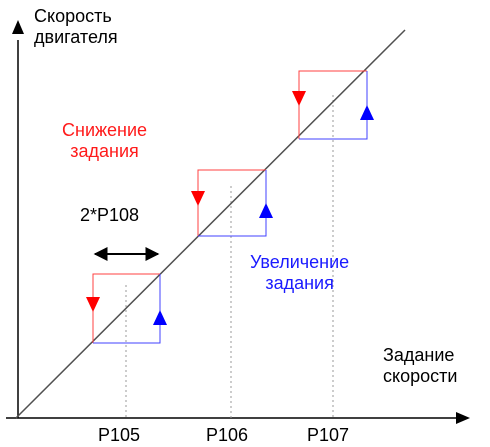  Describe the element at coordinates (73, 16) in the screenshot. I see `y-axis-label-line1: Скорость` at that location.